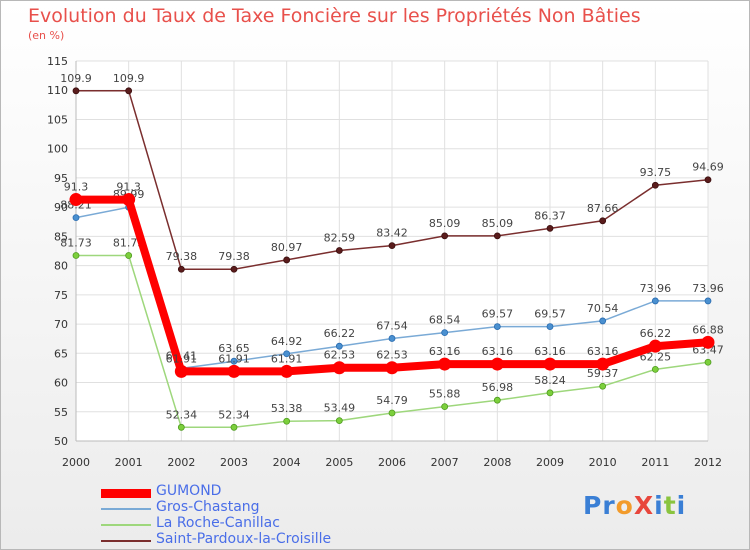  What do you see at coordinates (603, 462) in the screenshot?
I see `x-tick-label: 2010` at bounding box center [603, 462].